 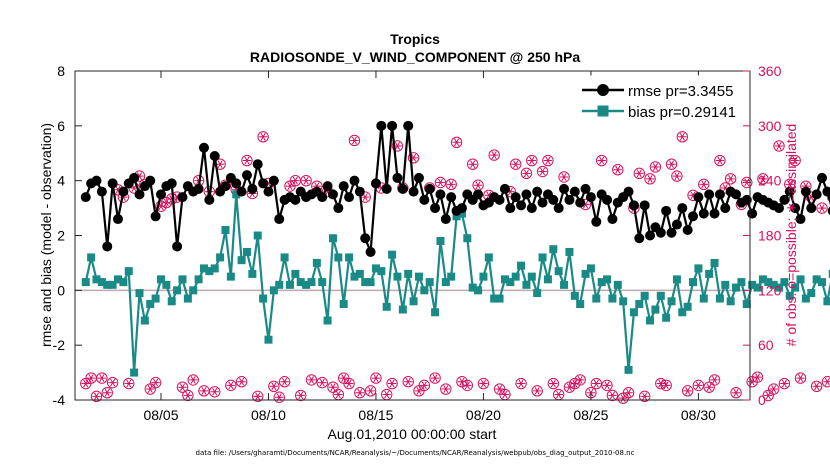 I want to click on y2-tick-label: 360, so click(x=770, y=71).